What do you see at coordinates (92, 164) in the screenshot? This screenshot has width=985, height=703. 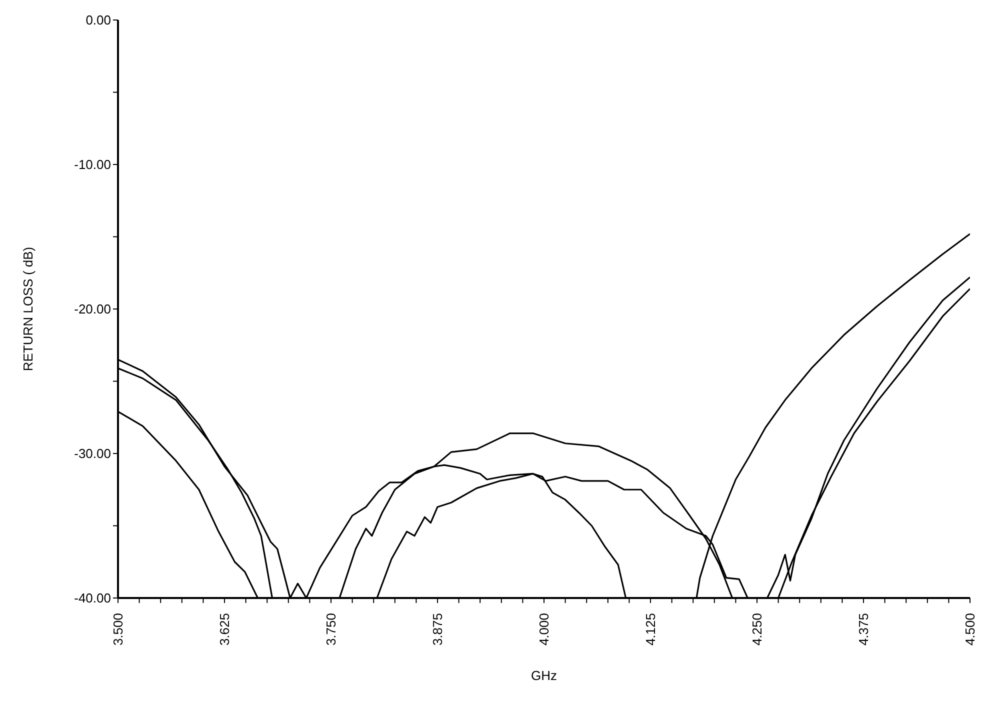 I see `y-tick-label: -10.00` at bounding box center [92, 164].